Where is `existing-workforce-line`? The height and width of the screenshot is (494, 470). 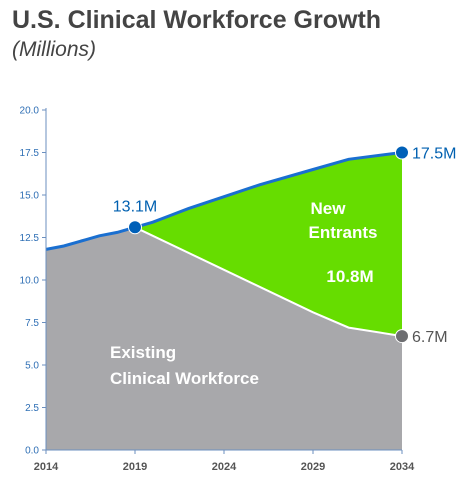
existing-workforce-line is located at coordinates (268, 282).